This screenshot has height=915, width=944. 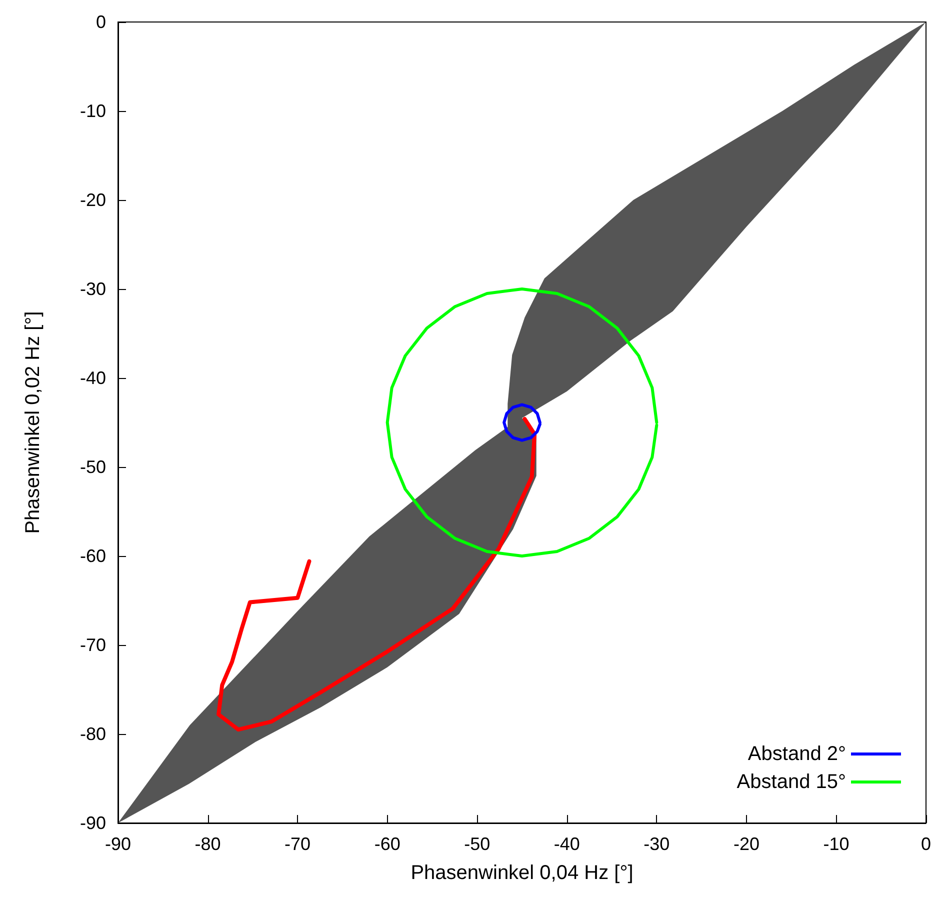 What do you see at coordinates (93, 111) in the screenshot?
I see `y-tick-label: -10` at bounding box center [93, 111].